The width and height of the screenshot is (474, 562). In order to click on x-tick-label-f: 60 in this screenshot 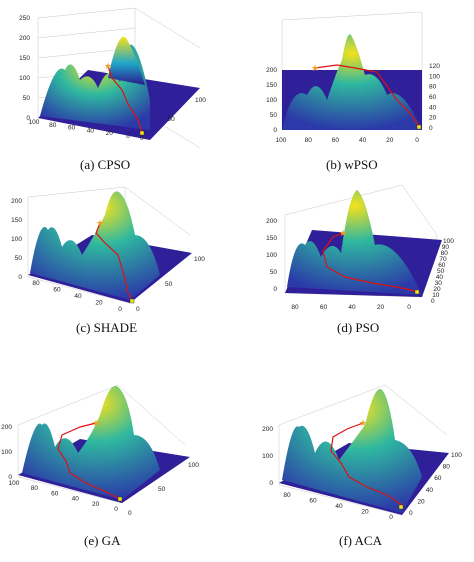, I will do `click(313, 501)`.